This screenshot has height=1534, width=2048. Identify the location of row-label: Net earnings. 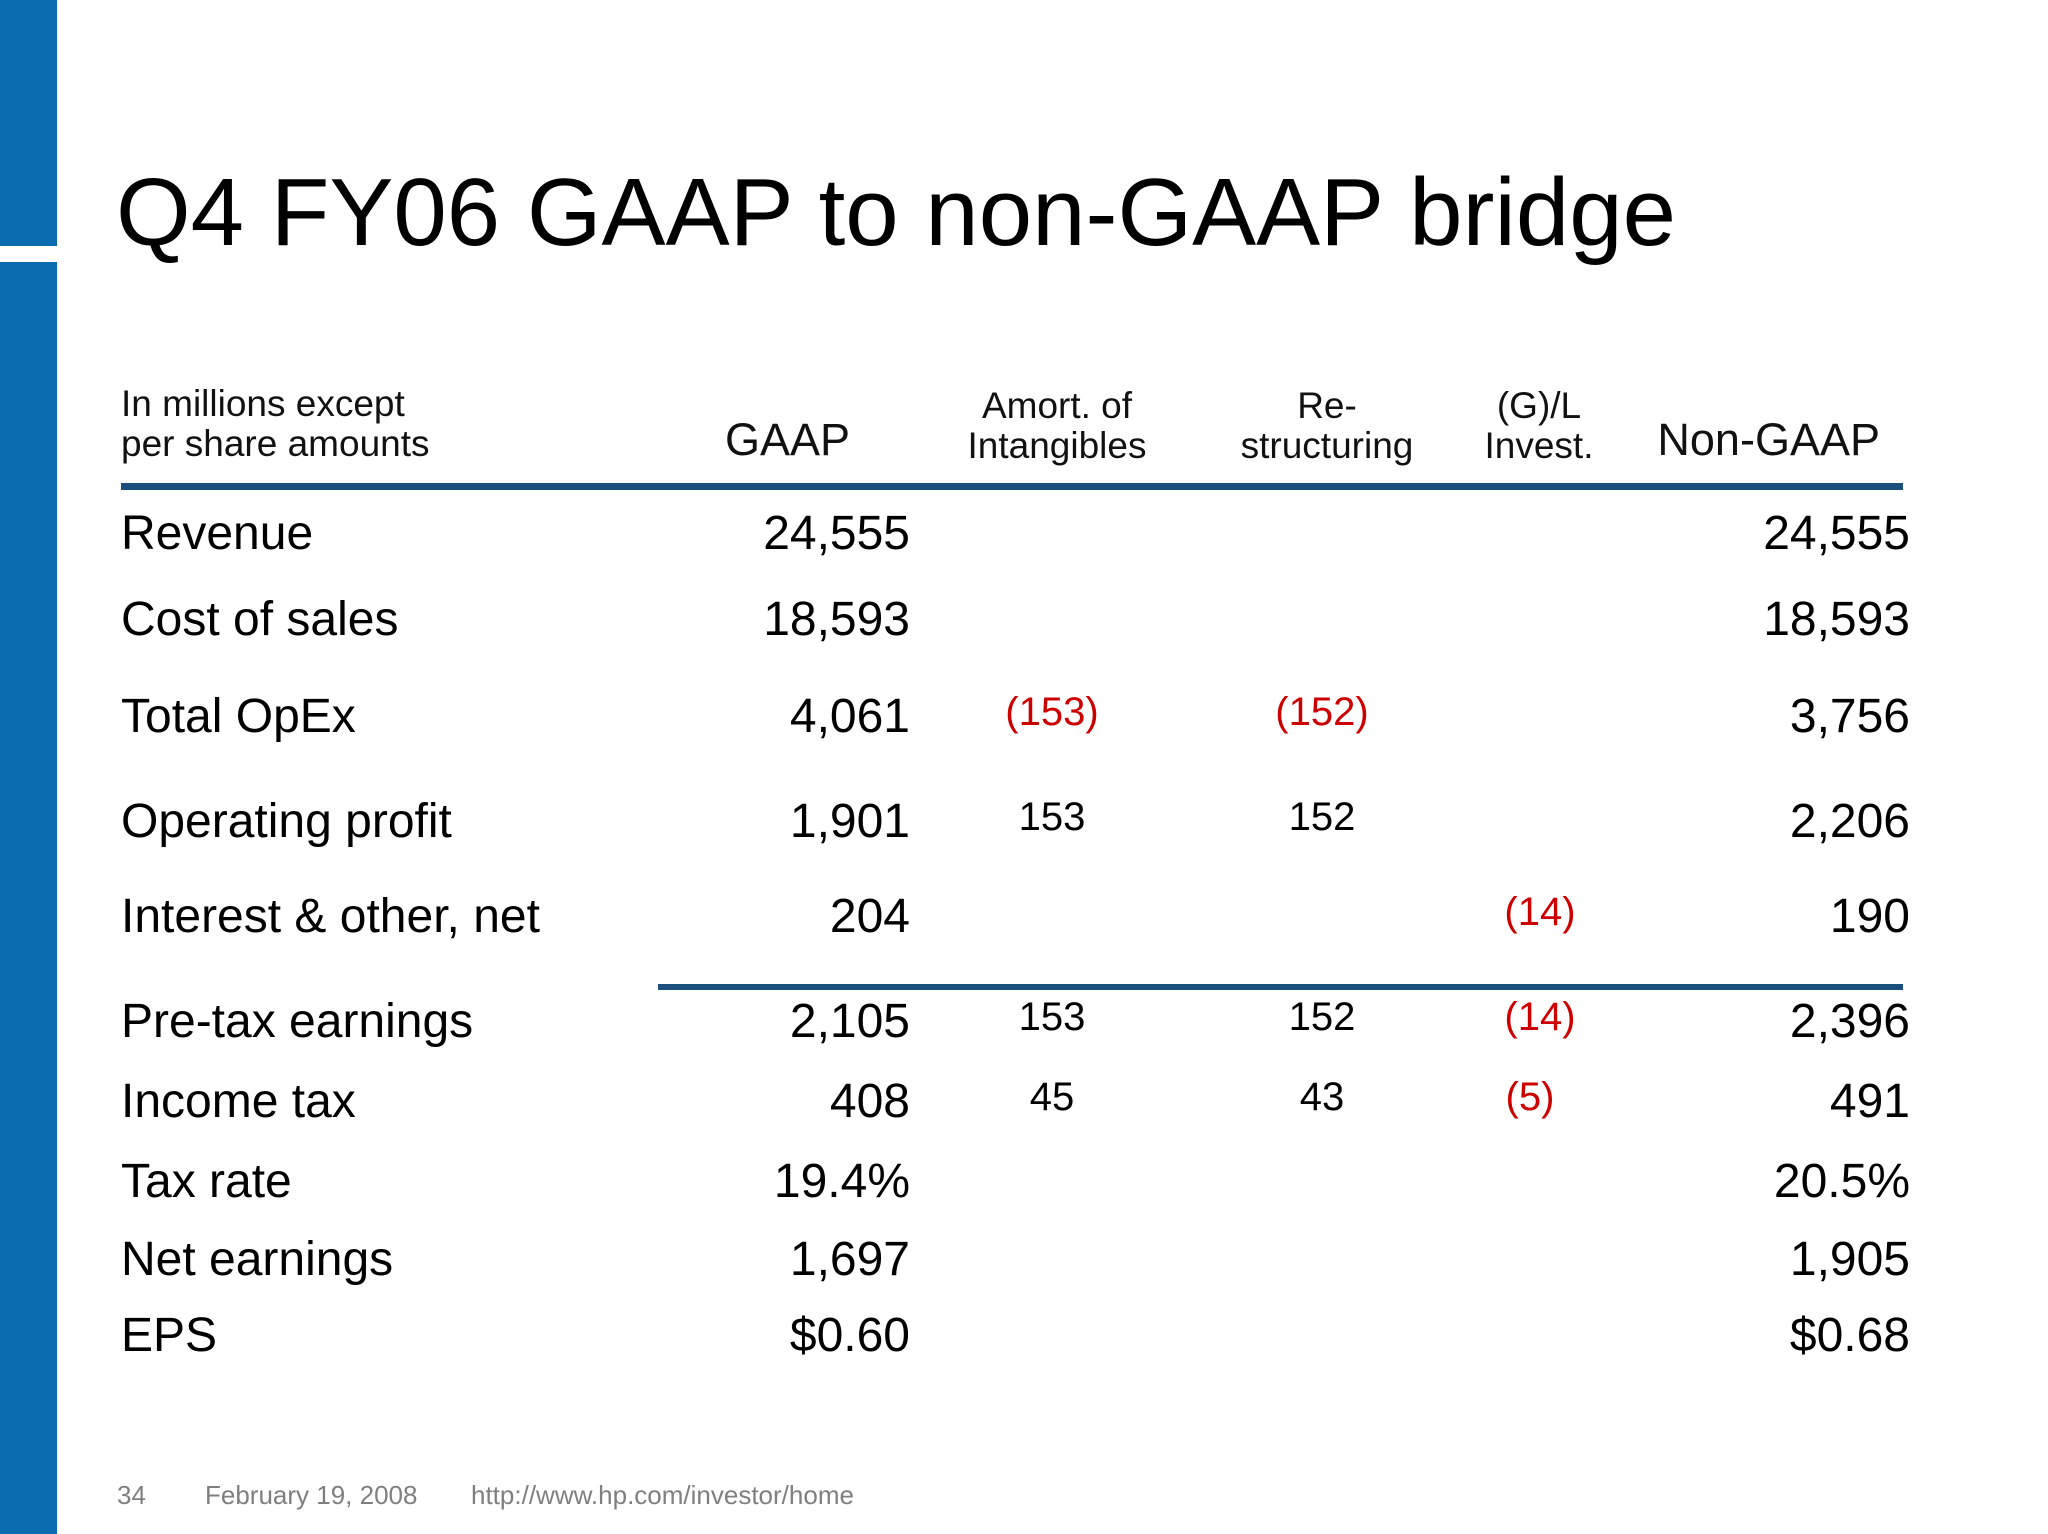
(257, 1259).